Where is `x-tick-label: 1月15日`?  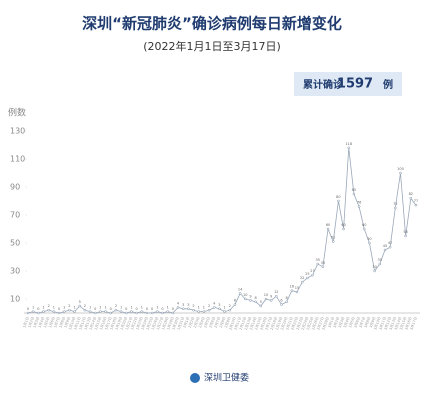
x-tick-label: 1月15日 is located at coordinates (97, 323).